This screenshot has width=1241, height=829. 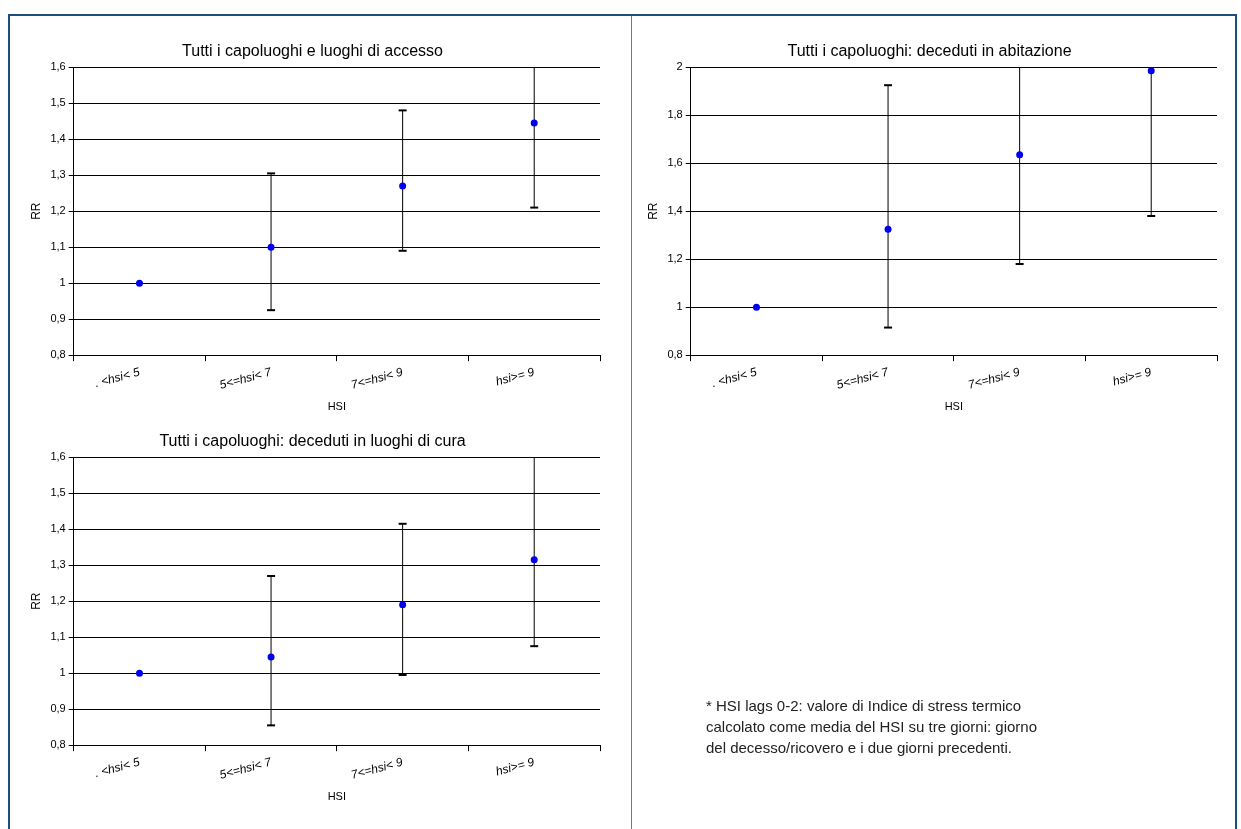 I want to click on y-tick-label: 1,8, so click(x=675, y=114).